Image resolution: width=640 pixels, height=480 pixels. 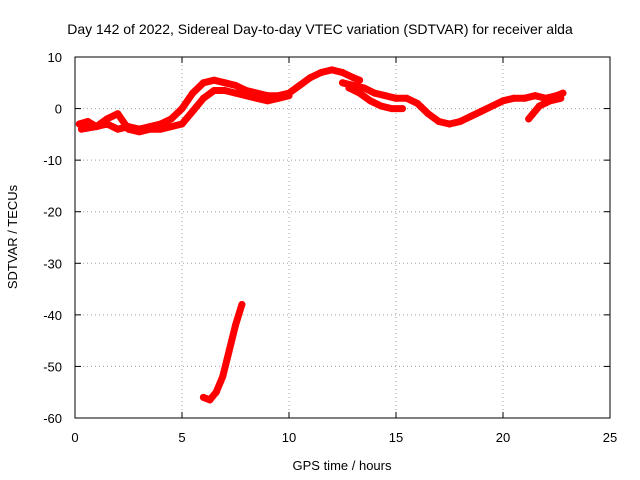 I want to click on y-tick-label: -30, so click(x=52, y=263).